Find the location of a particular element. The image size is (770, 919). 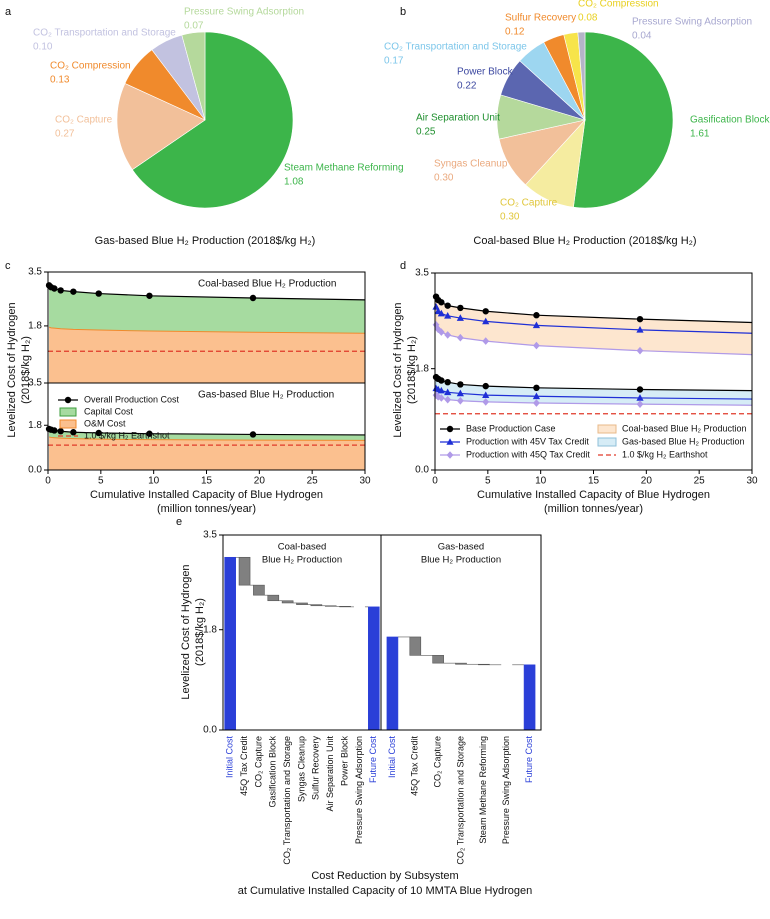

slice-label: Air Separation Unit is located at coordinates (458, 118).